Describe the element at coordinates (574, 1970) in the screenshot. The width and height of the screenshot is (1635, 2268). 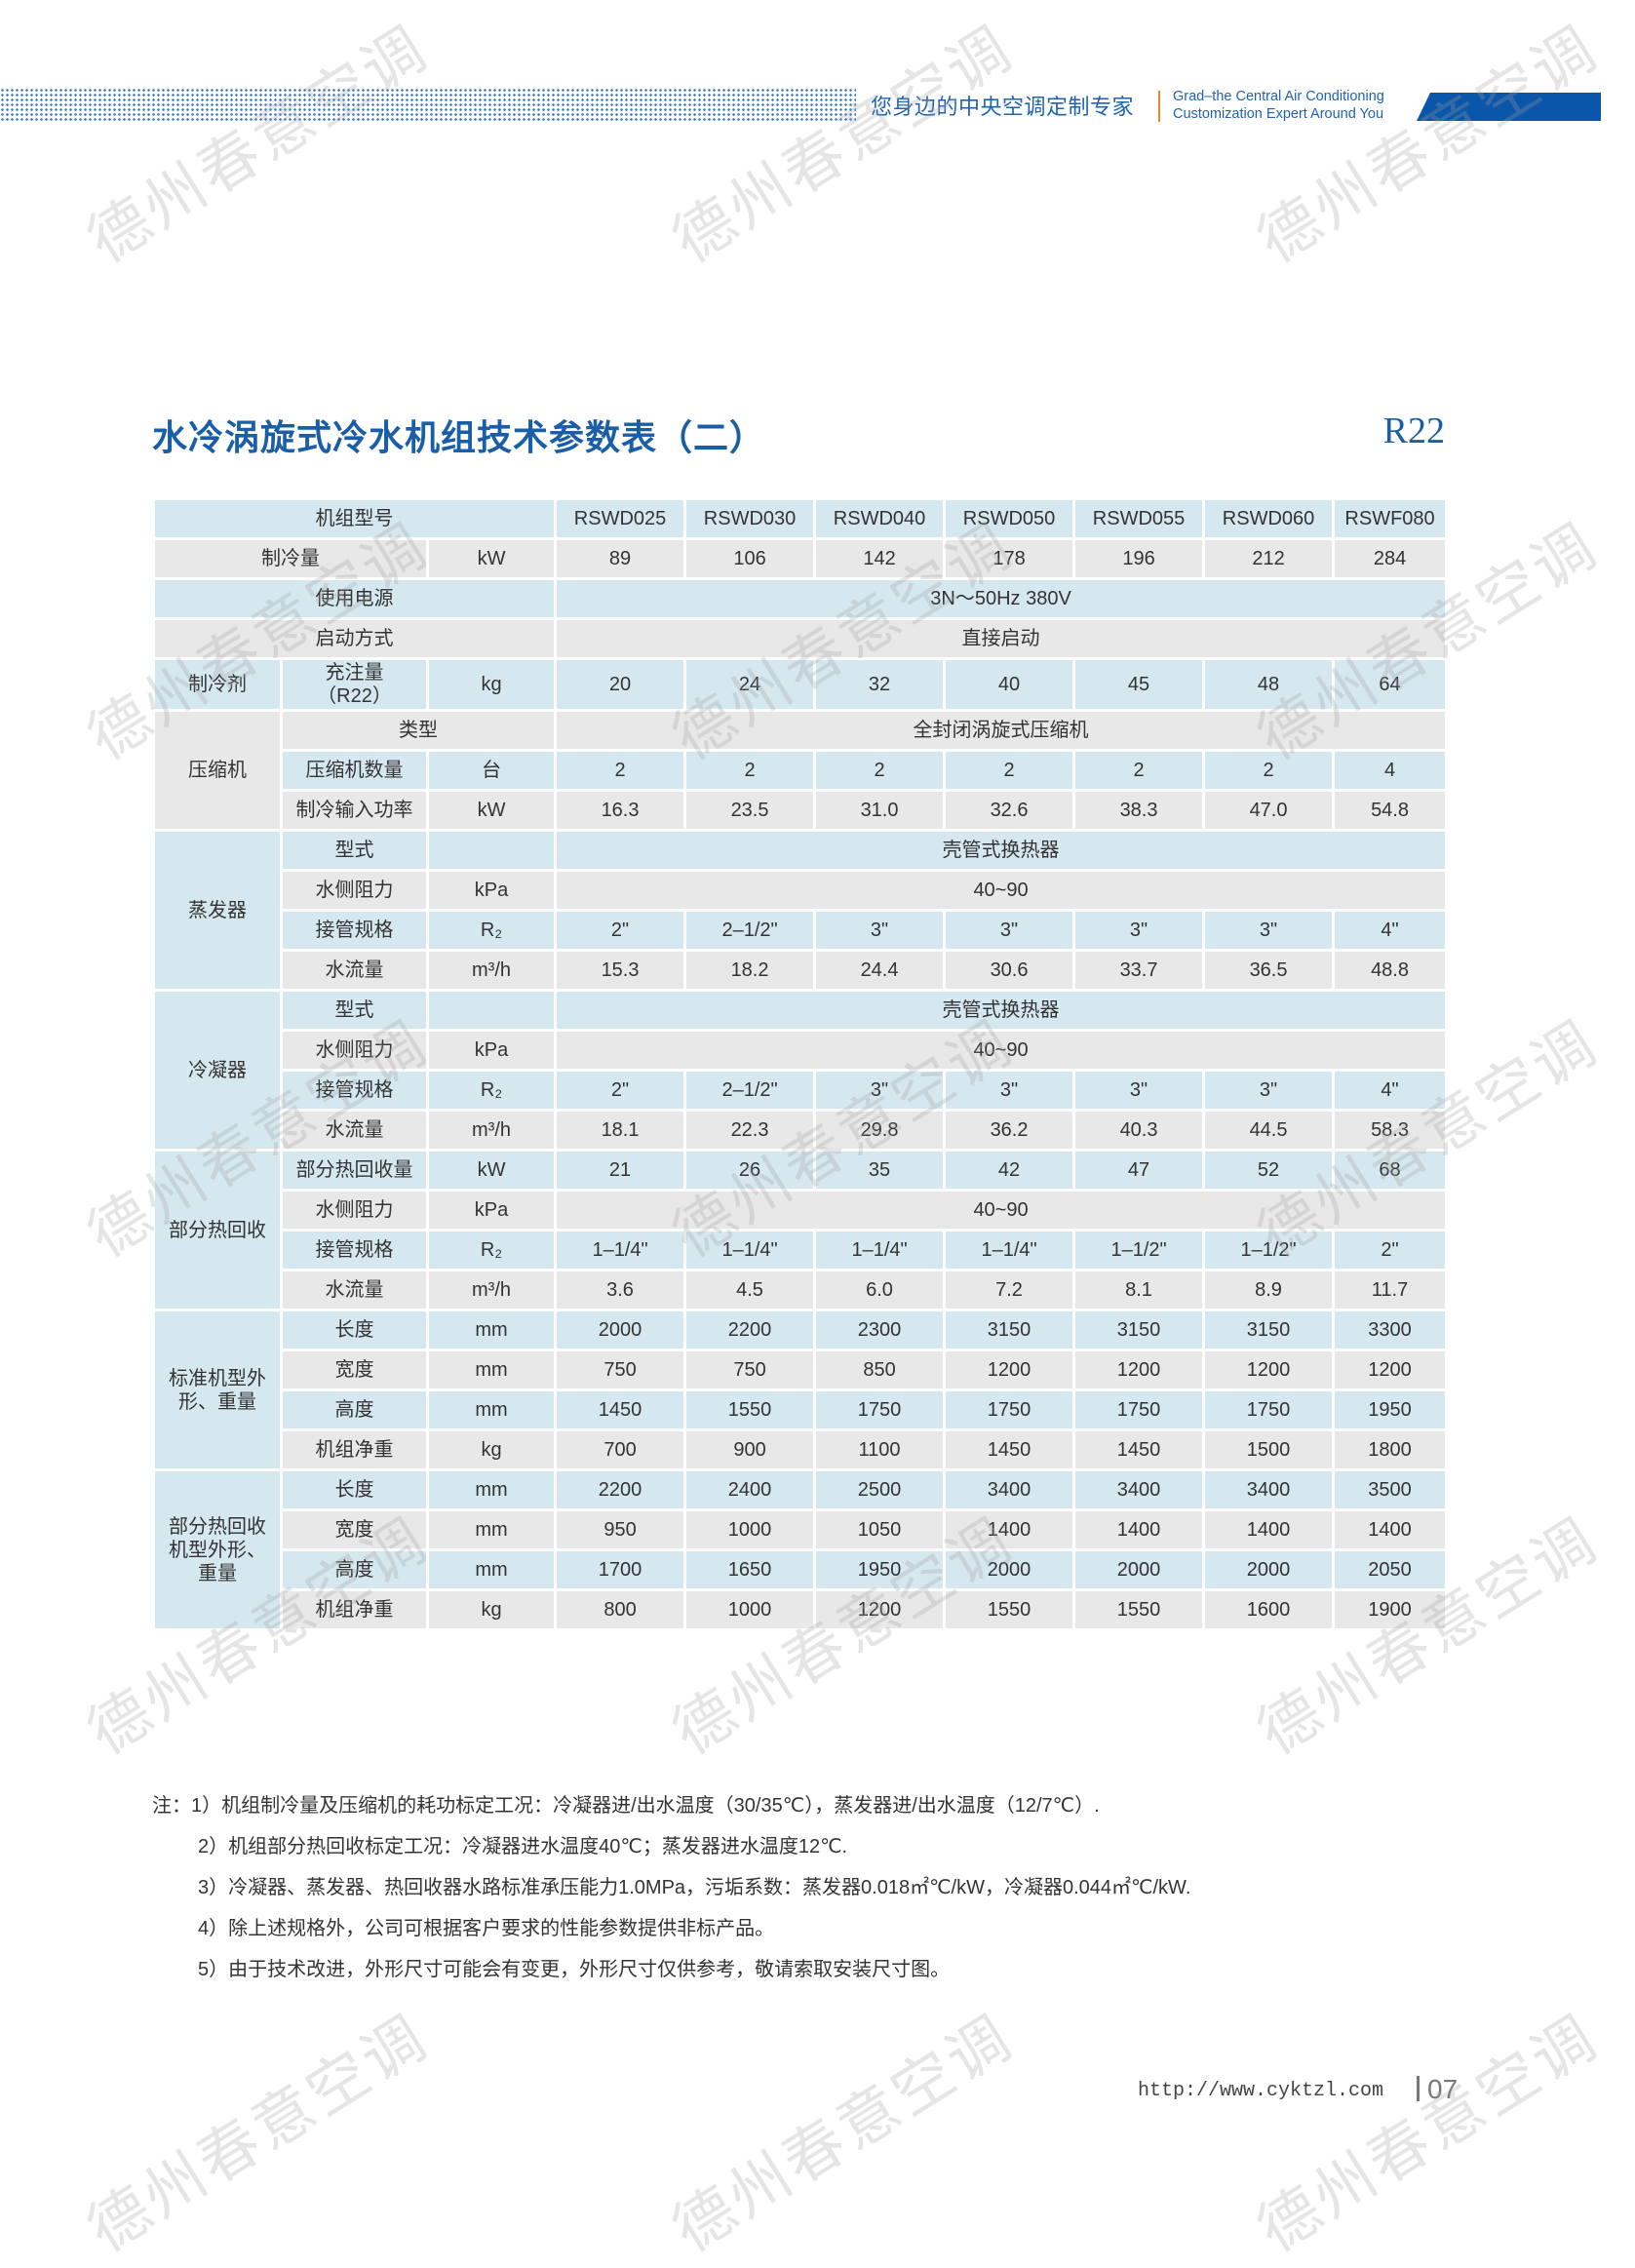
I see `note-5: 5）由于技术改进，外形尺寸可能会有变更，外形尺寸仅供参考，敬请索取安装尺寸图。` at that location.